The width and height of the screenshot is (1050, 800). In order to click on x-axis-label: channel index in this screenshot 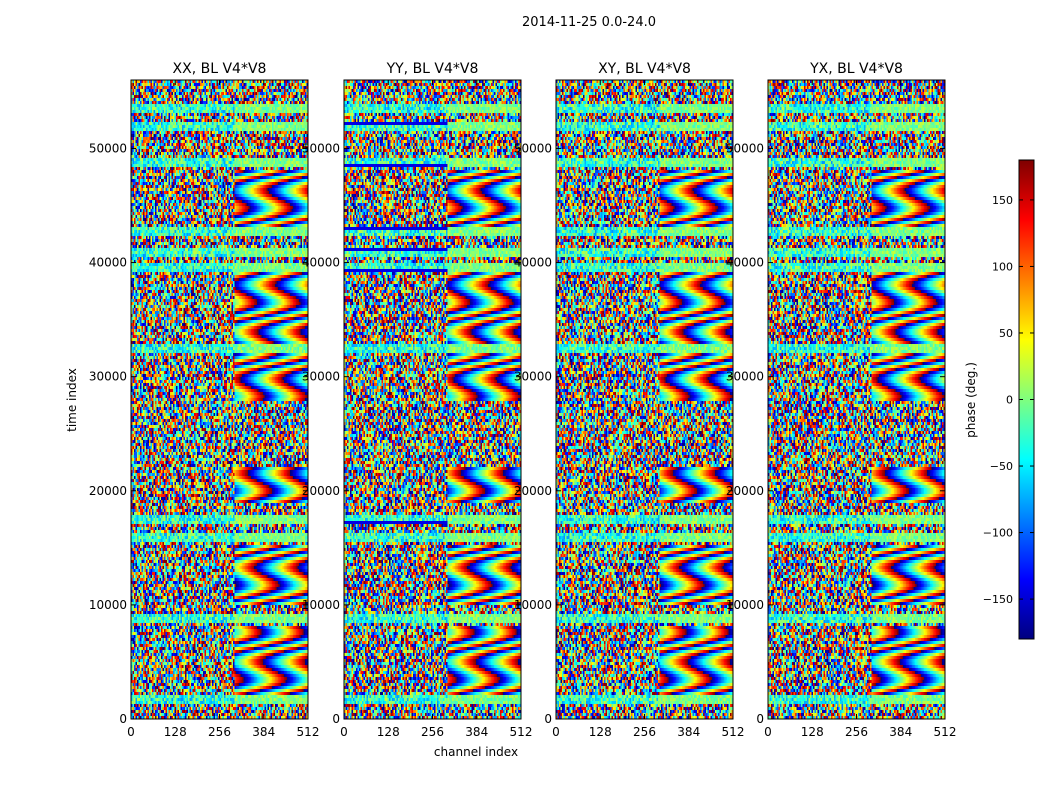, I will do `click(476, 752)`.